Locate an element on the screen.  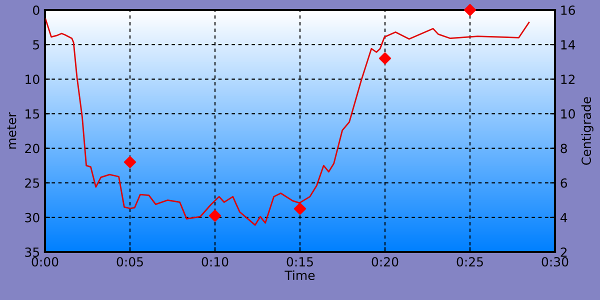
x-tick-label: 0:00 is located at coordinates (45, 262).